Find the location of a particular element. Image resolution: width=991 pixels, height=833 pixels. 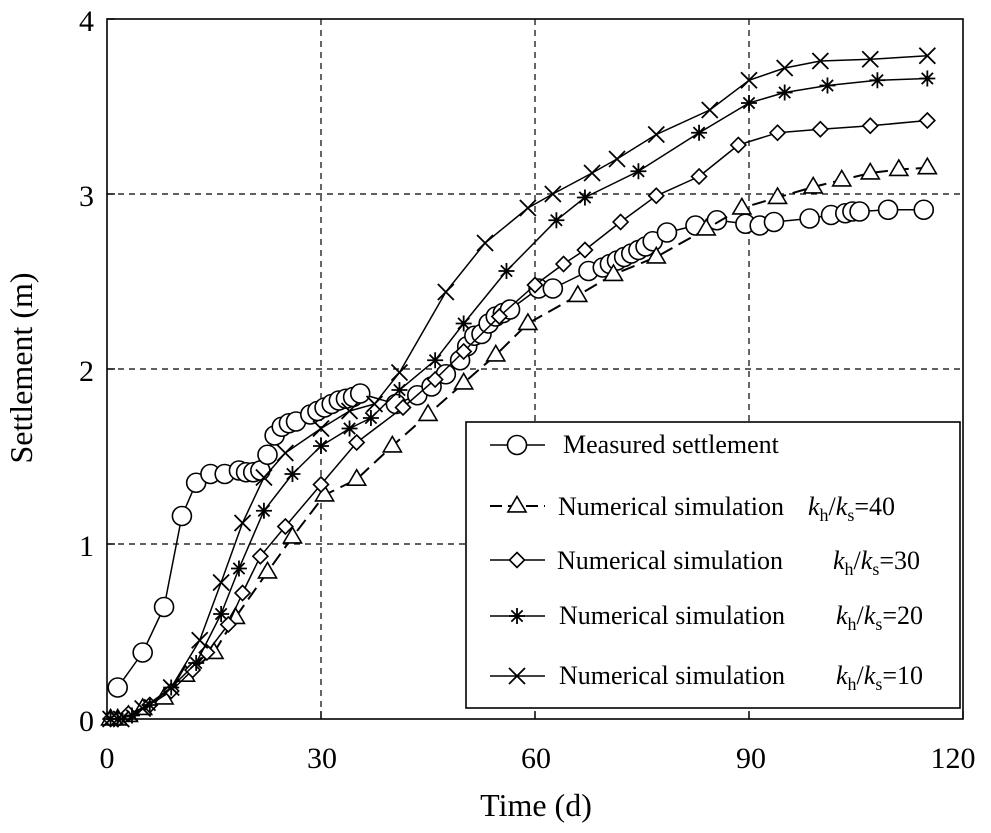

legend-k40-h: h is located at coordinates (824, 515).